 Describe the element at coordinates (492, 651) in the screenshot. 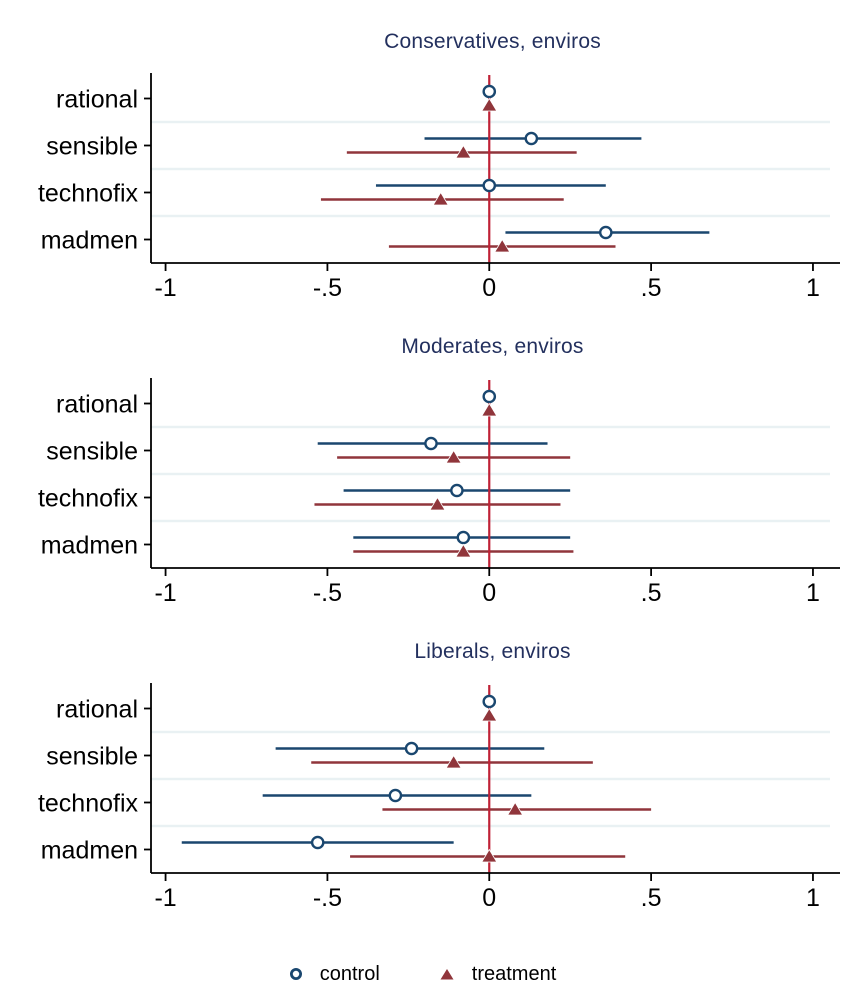

I see `panel-title-liberals: Liberals, enviros` at that location.